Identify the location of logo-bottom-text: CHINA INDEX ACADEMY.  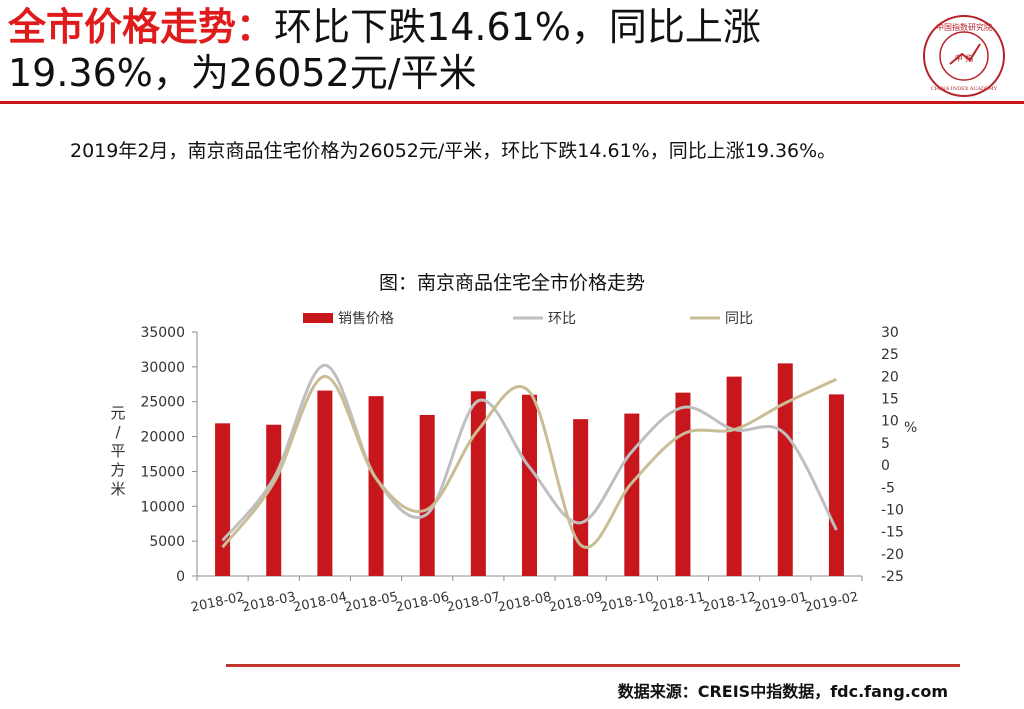
(964, 89).